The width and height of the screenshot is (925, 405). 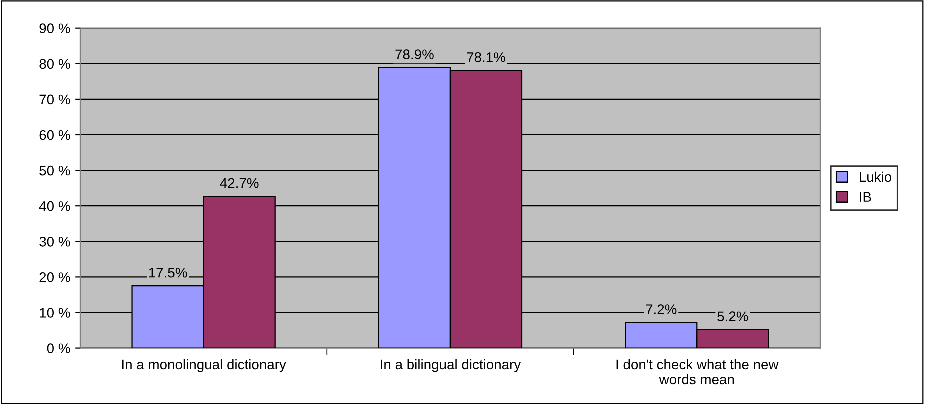 What do you see at coordinates (55, 64) in the screenshot?
I see `y-tick-label: 80 %` at bounding box center [55, 64].